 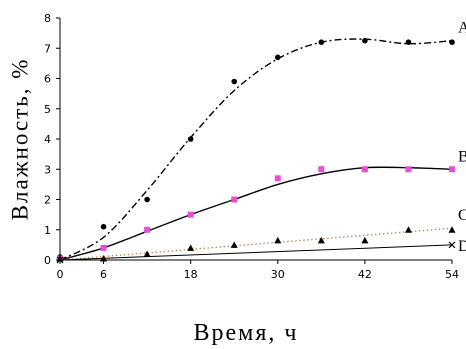 I want to click on y-tick-label: 5, so click(x=47, y=109).